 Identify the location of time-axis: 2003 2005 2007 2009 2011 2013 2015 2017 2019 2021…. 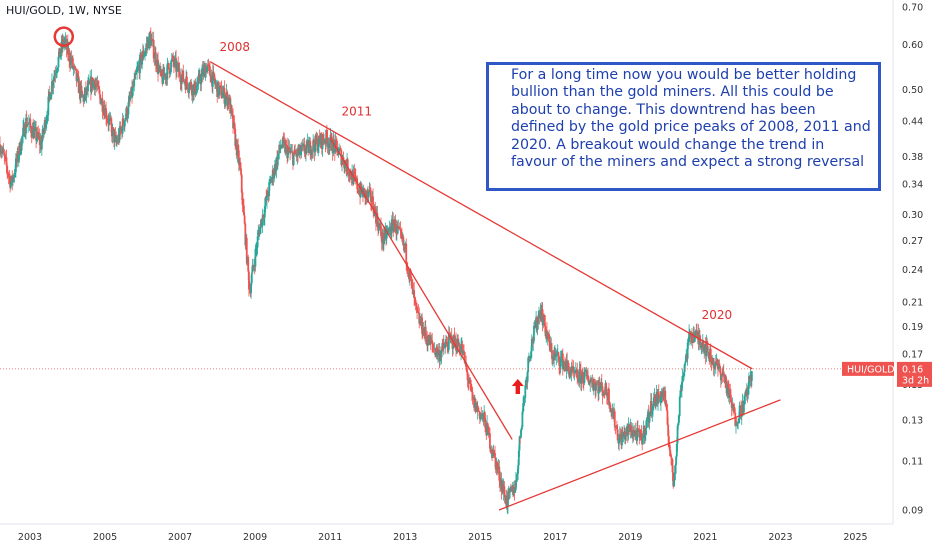
(443, 537).